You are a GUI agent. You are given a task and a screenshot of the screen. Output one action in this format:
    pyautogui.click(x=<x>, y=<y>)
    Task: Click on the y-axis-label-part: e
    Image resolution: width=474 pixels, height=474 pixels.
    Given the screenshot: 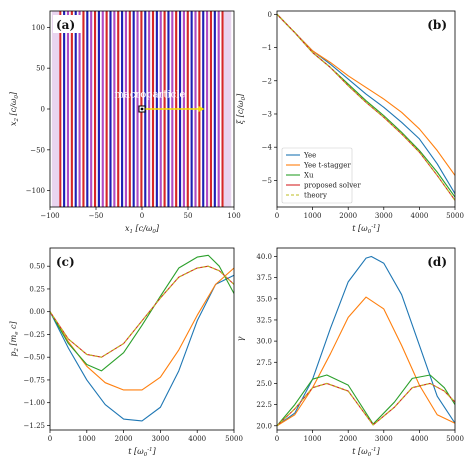 What is the action you would take?
    pyautogui.click(x=17, y=333)
    